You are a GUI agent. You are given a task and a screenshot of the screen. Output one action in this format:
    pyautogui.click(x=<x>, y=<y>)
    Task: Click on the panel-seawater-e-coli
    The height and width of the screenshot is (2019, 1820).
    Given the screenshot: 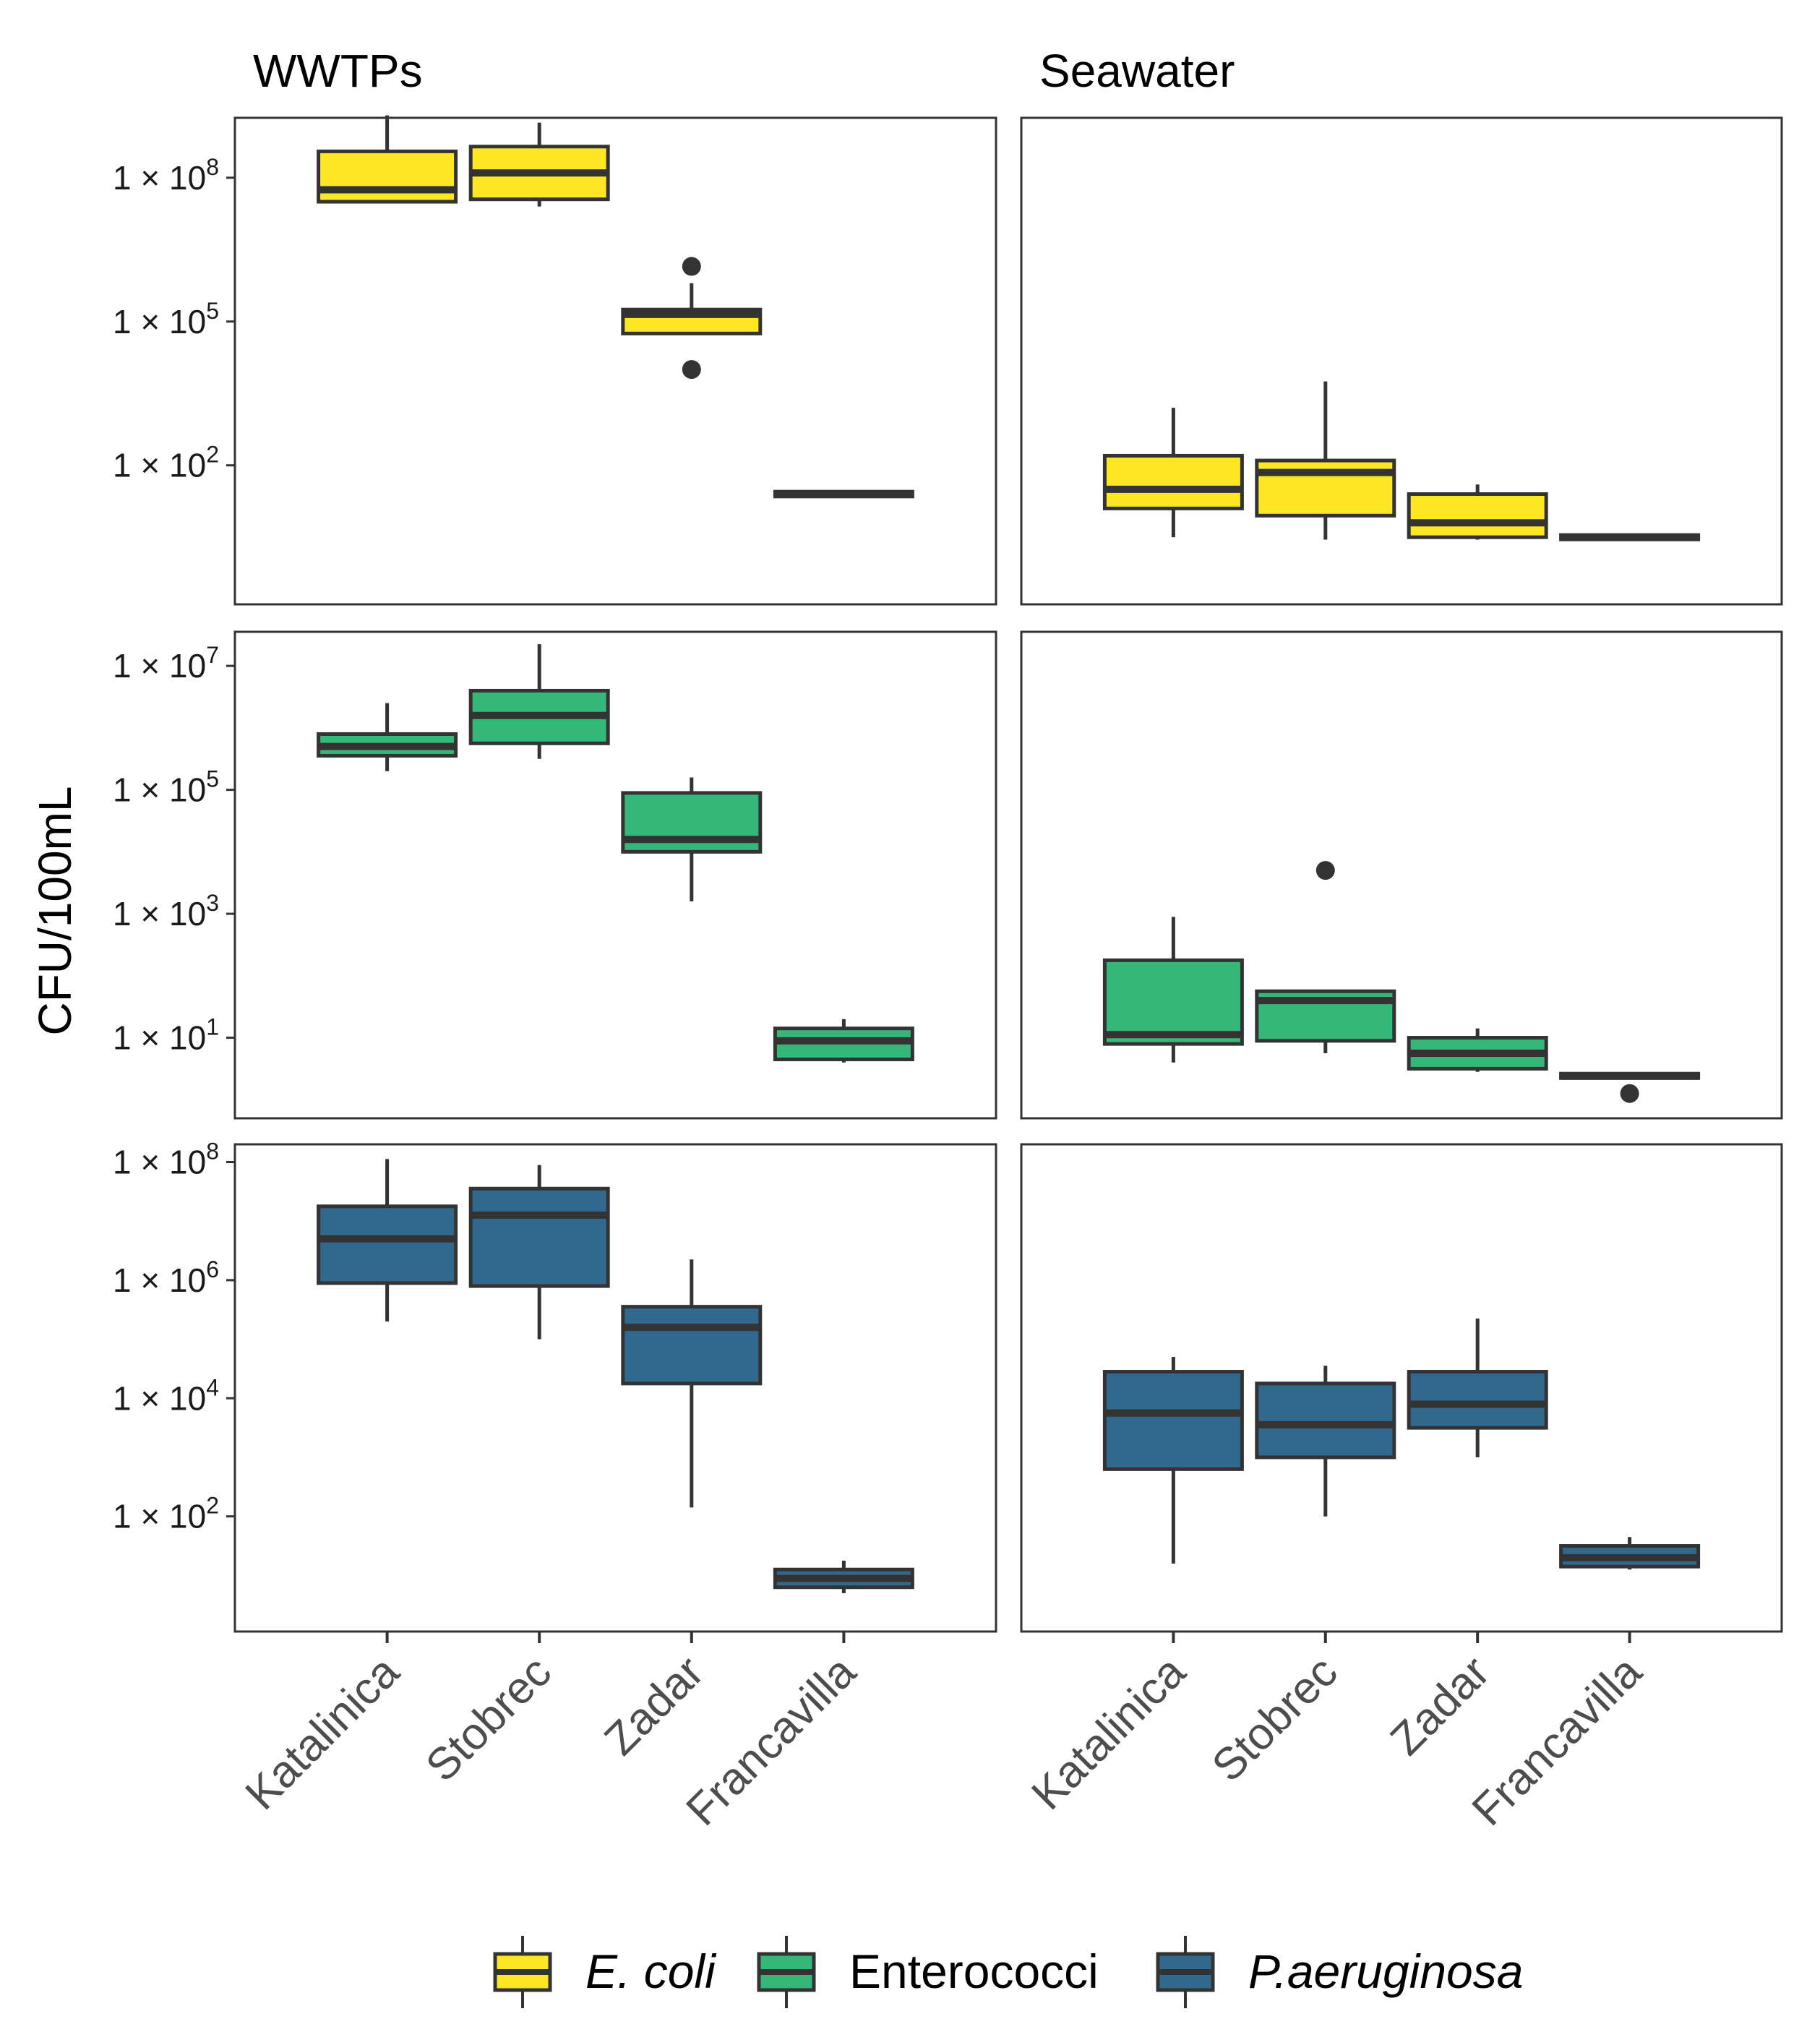 What is the action you would take?
    pyautogui.click(x=1401, y=361)
    